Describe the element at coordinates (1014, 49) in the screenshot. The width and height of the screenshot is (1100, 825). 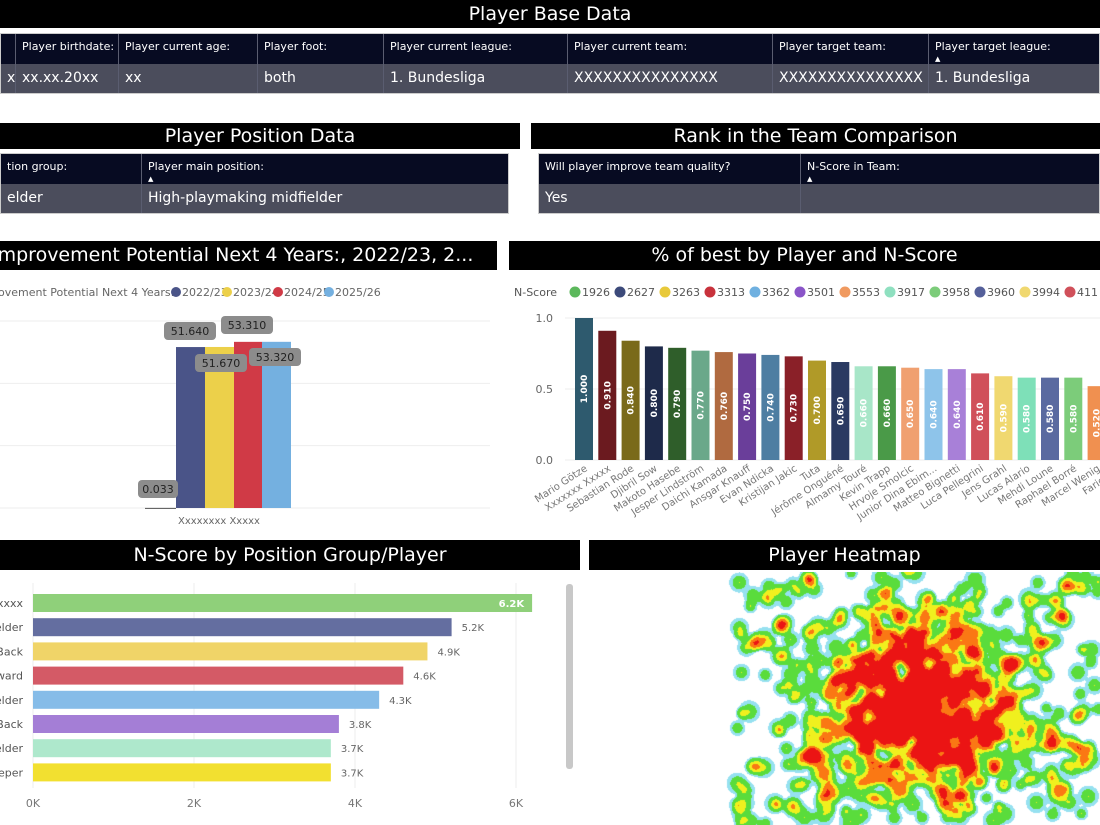
I see `column-header: Player target league: ▲` at that location.